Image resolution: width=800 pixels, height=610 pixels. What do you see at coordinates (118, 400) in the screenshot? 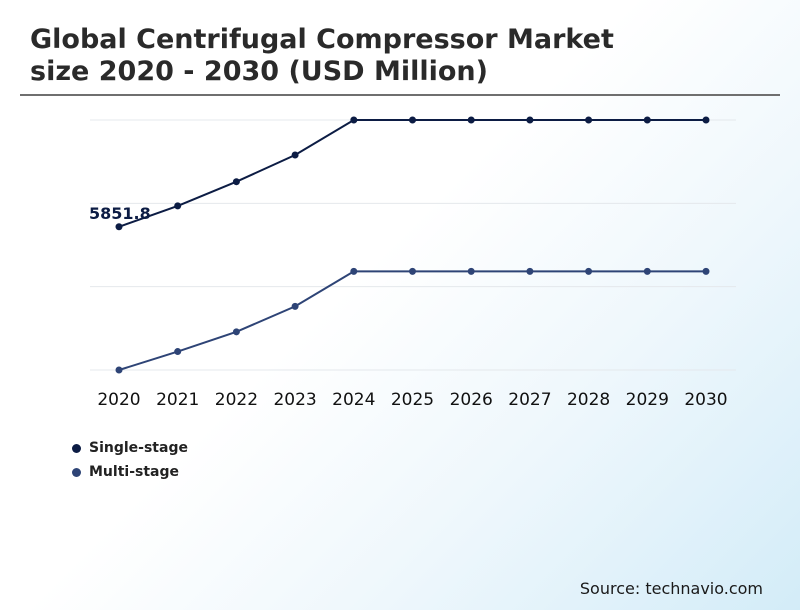
I see `x-tick-label: 2020` at bounding box center [118, 400].